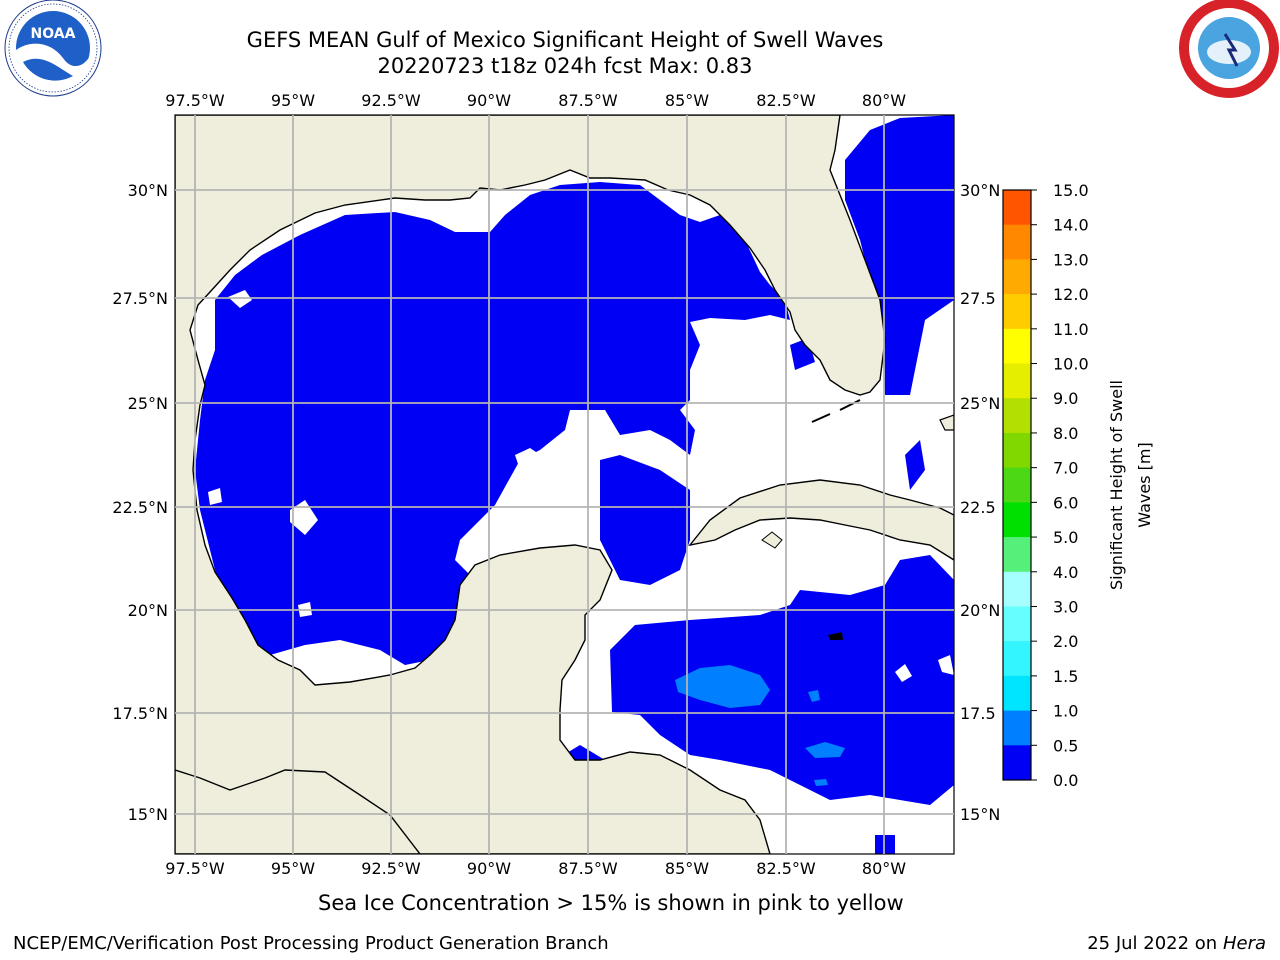  What do you see at coordinates (148, 610) in the screenshot?
I see `lat-tick-label-left: 20°N` at bounding box center [148, 610].